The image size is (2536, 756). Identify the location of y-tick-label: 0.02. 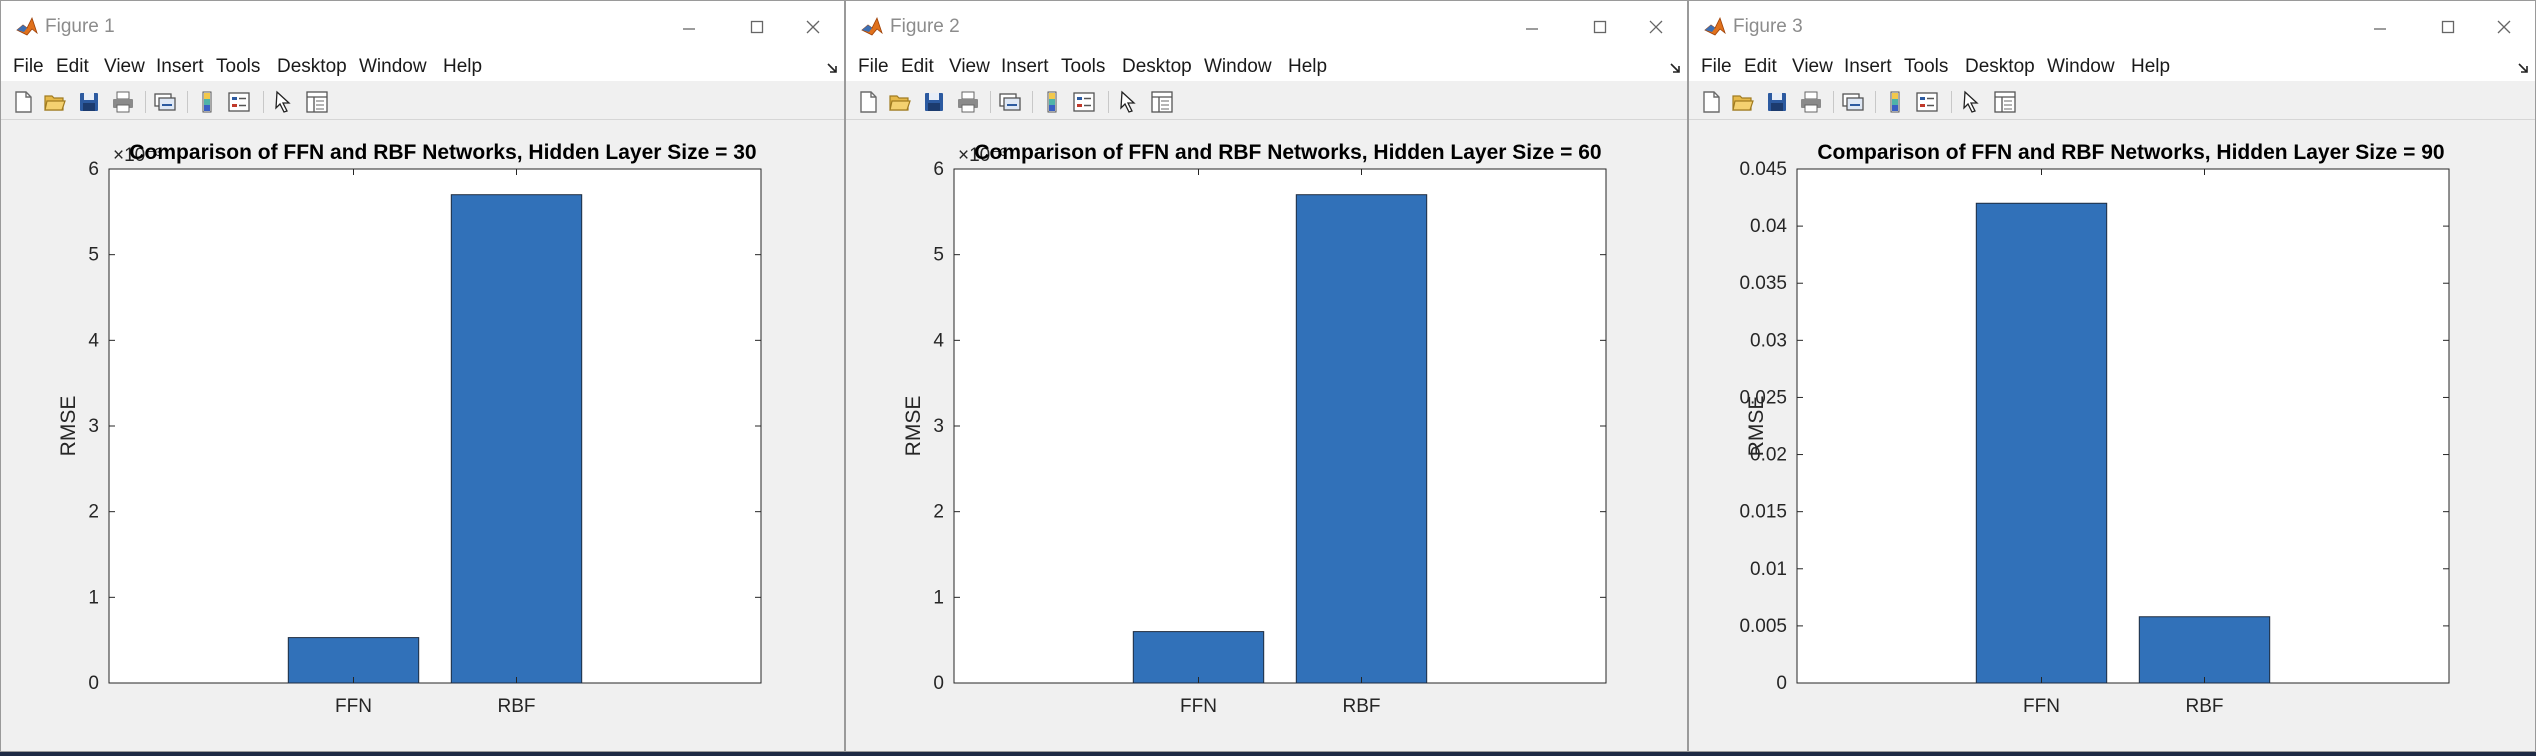
(1768, 455).